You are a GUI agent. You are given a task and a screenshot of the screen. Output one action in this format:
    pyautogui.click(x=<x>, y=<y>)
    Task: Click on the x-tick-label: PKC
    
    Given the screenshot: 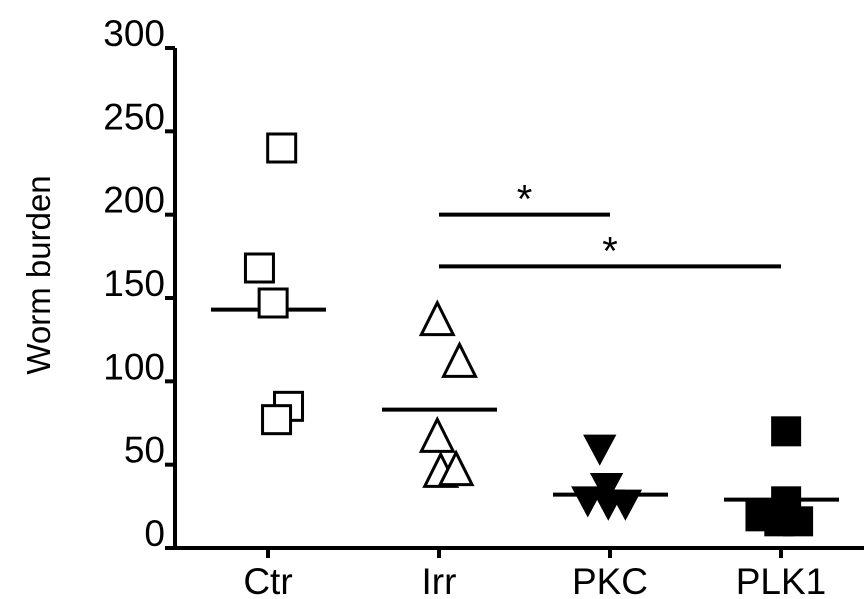 What is the action you would take?
    pyautogui.click(x=610, y=580)
    